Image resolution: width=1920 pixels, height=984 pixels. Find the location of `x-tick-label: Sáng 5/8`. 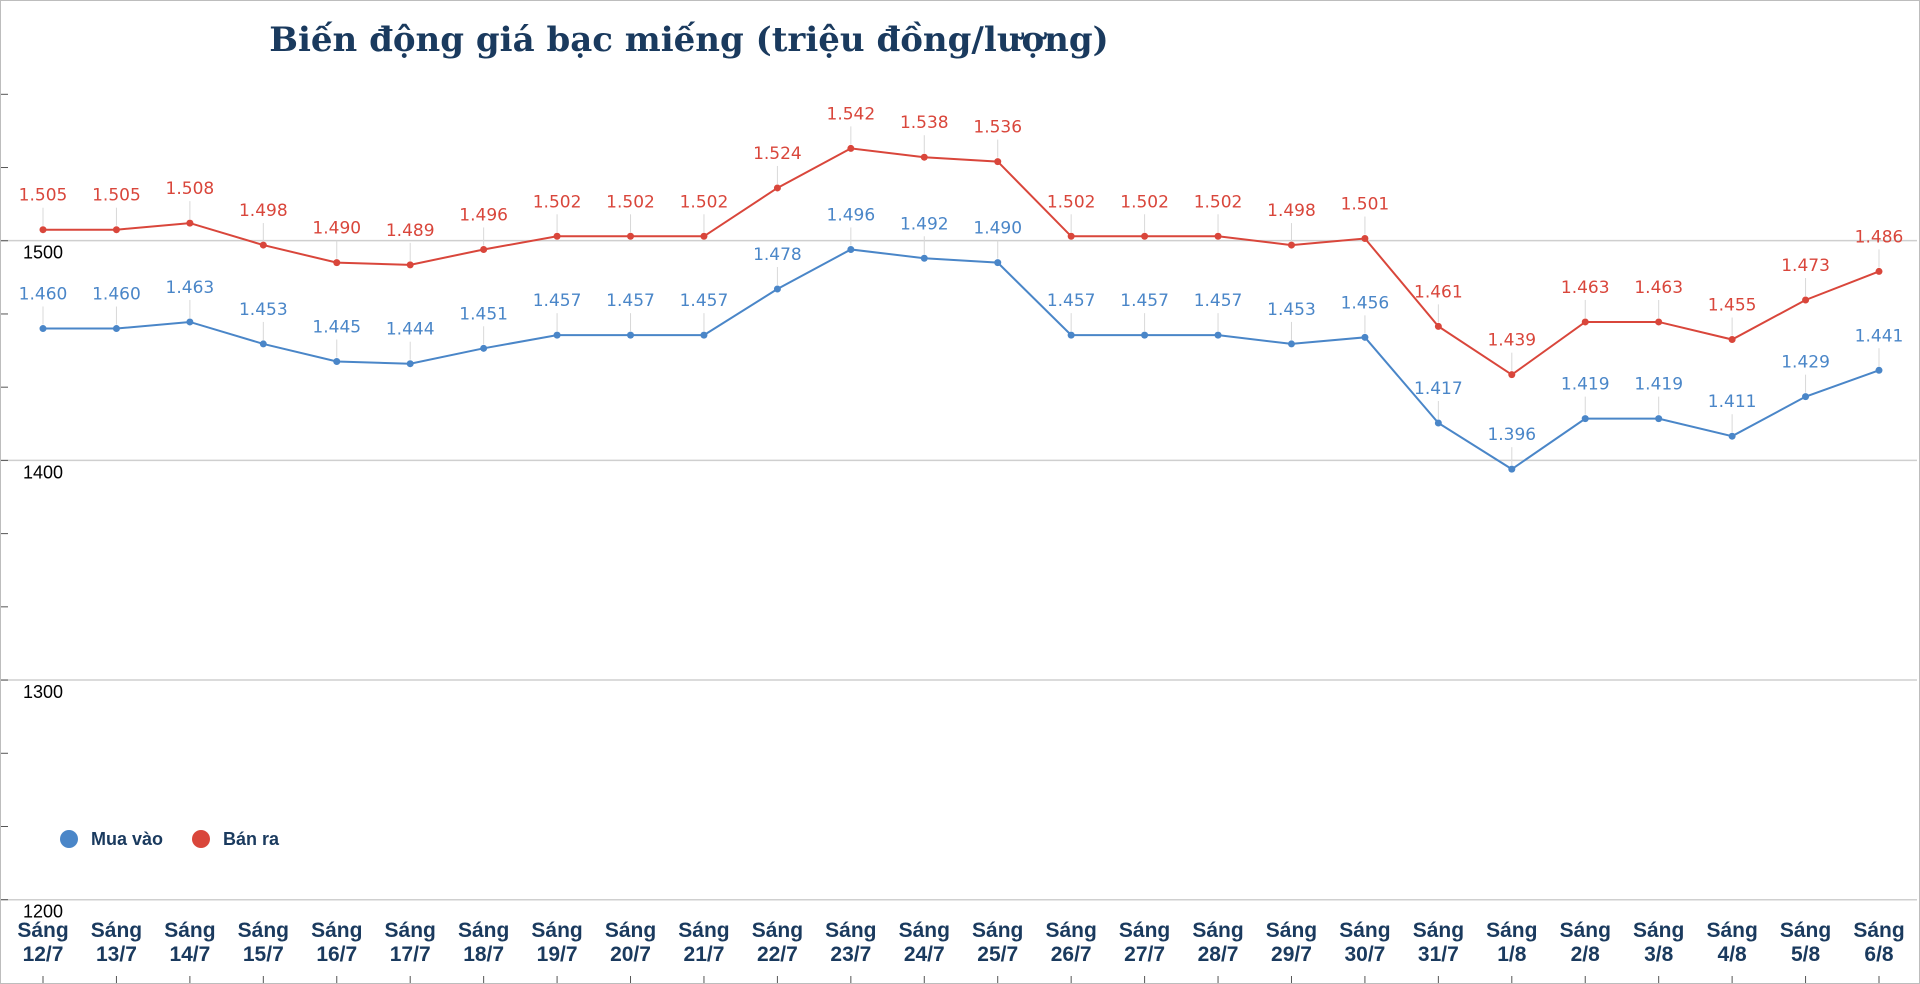

x-tick-label: Sáng 5/8 is located at coordinates (1805, 942).